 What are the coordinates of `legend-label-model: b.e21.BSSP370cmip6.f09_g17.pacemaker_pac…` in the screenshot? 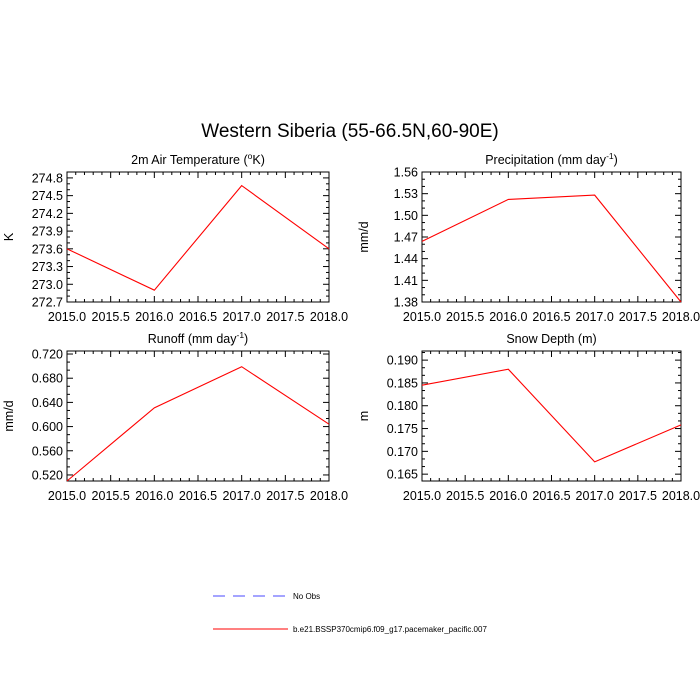 It's located at (390, 629).